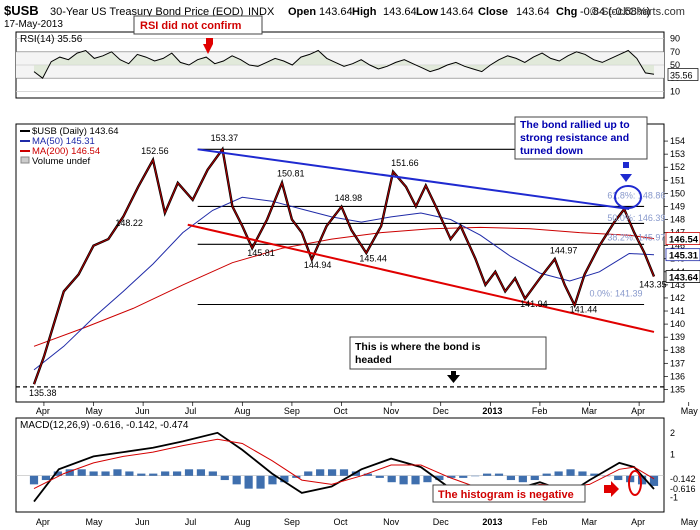 The image size is (700, 530). Describe the element at coordinates (611, 489) in the screenshot. I see `histogram-arrow-icon` at that location.